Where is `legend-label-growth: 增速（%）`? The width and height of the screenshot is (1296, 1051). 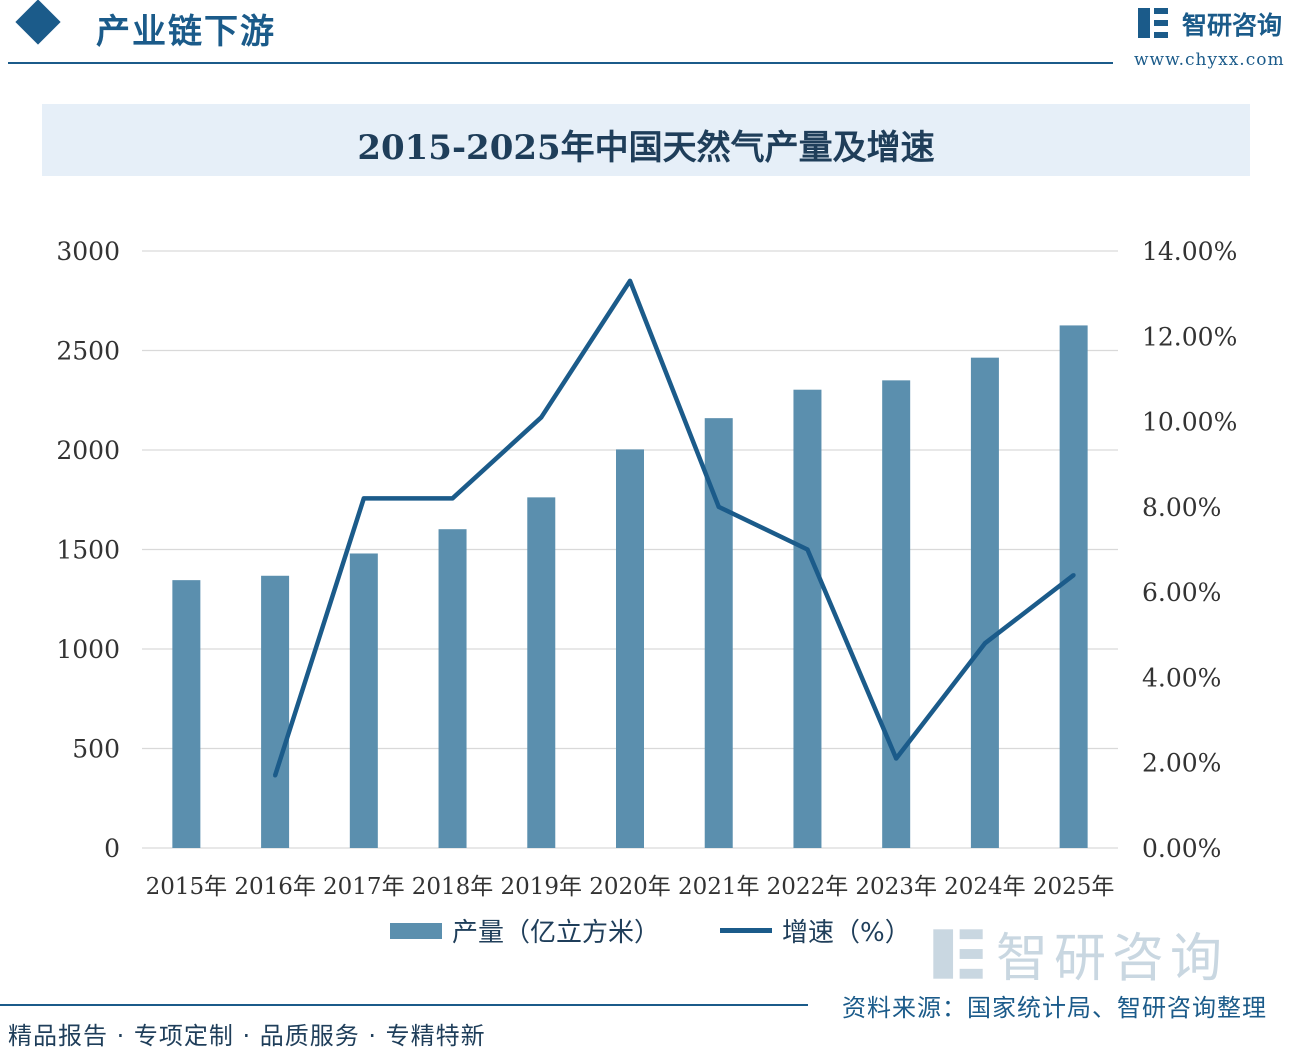 legend-label-growth: 增速（%） is located at coordinates (846, 933).